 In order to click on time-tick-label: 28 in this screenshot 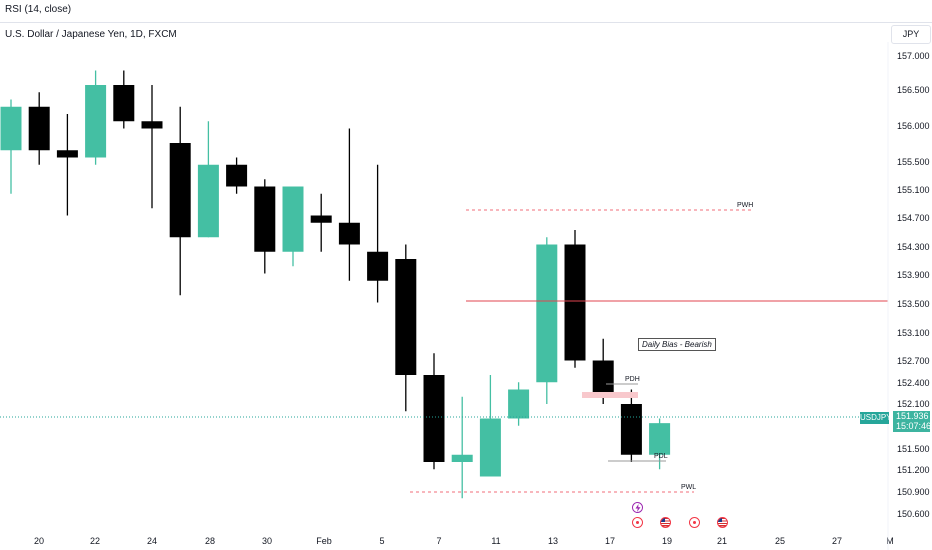, I will do `click(210, 541)`.